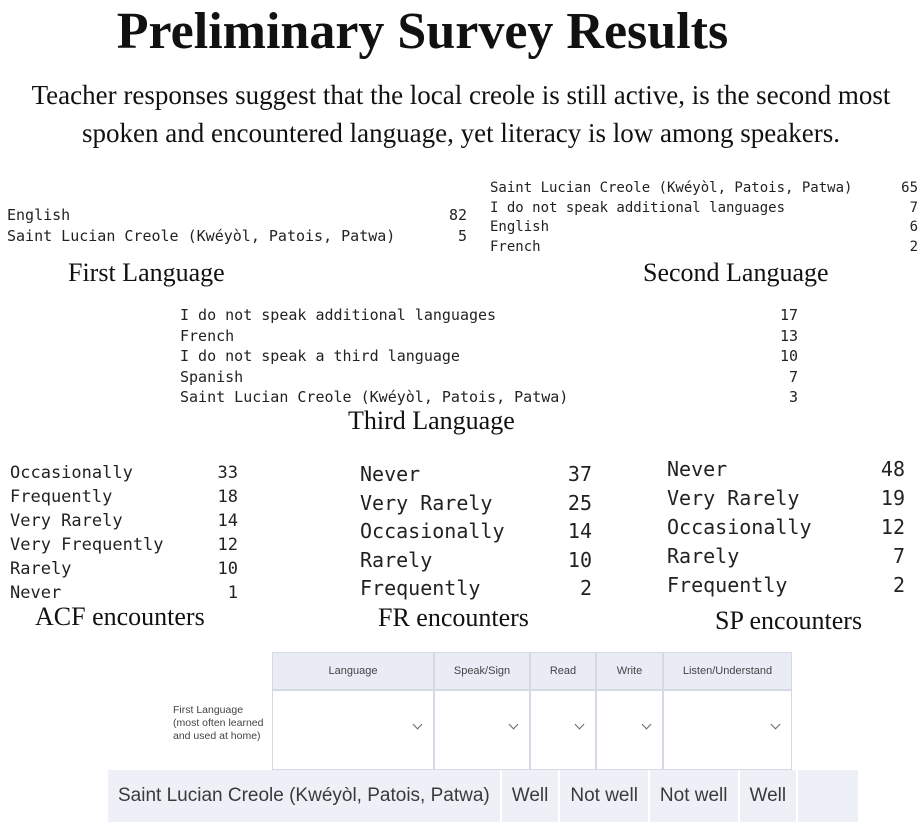  Describe the element at coordinates (124, 521) in the screenshot. I see `list-row: Very Rarely 14` at that location.